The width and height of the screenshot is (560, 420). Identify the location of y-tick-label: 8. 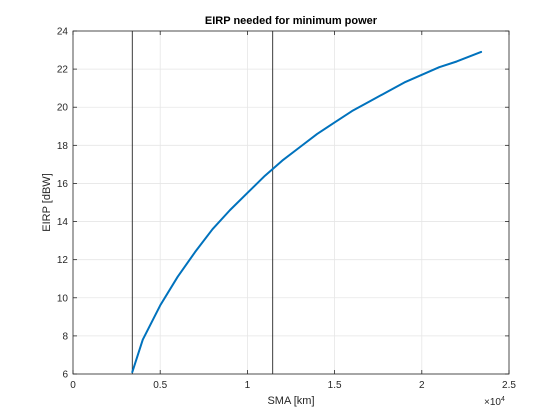
(65, 336).